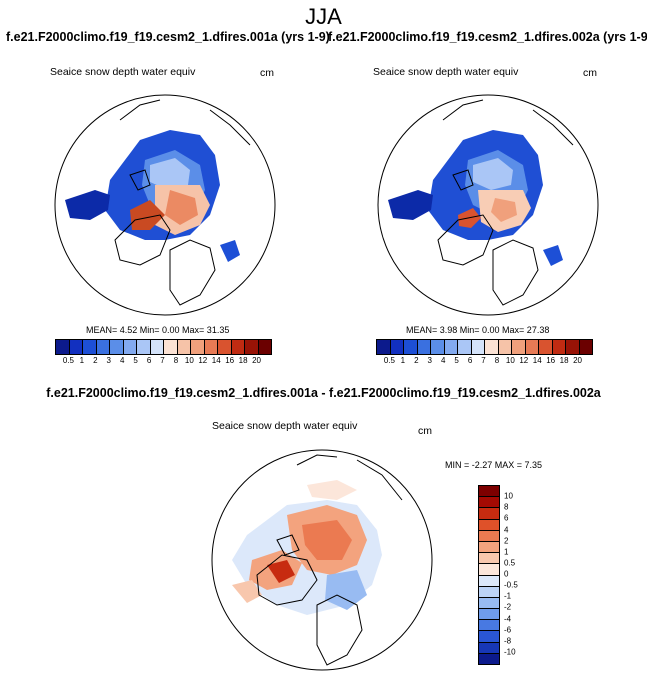 This screenshot has height=675, width=647. Describe the element at coordinates (475, 198) in the screenshot. I see `panel2-field` at that location.